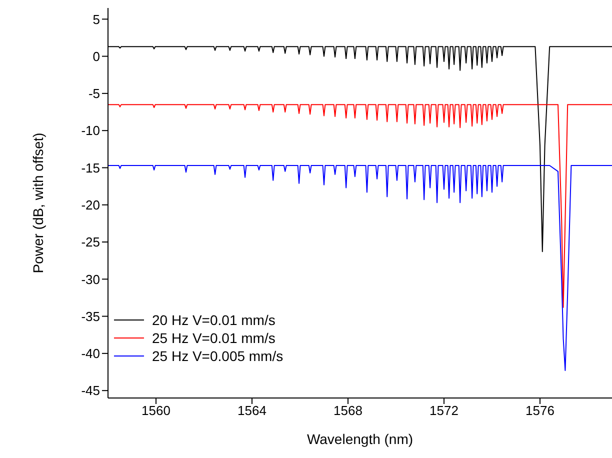 The width and height of the screenshot is (612, 458). What do you see at coordinates (90, 279) in the screenshot?
I see `y-tick-label: -30` at bounding box center [90, 279].